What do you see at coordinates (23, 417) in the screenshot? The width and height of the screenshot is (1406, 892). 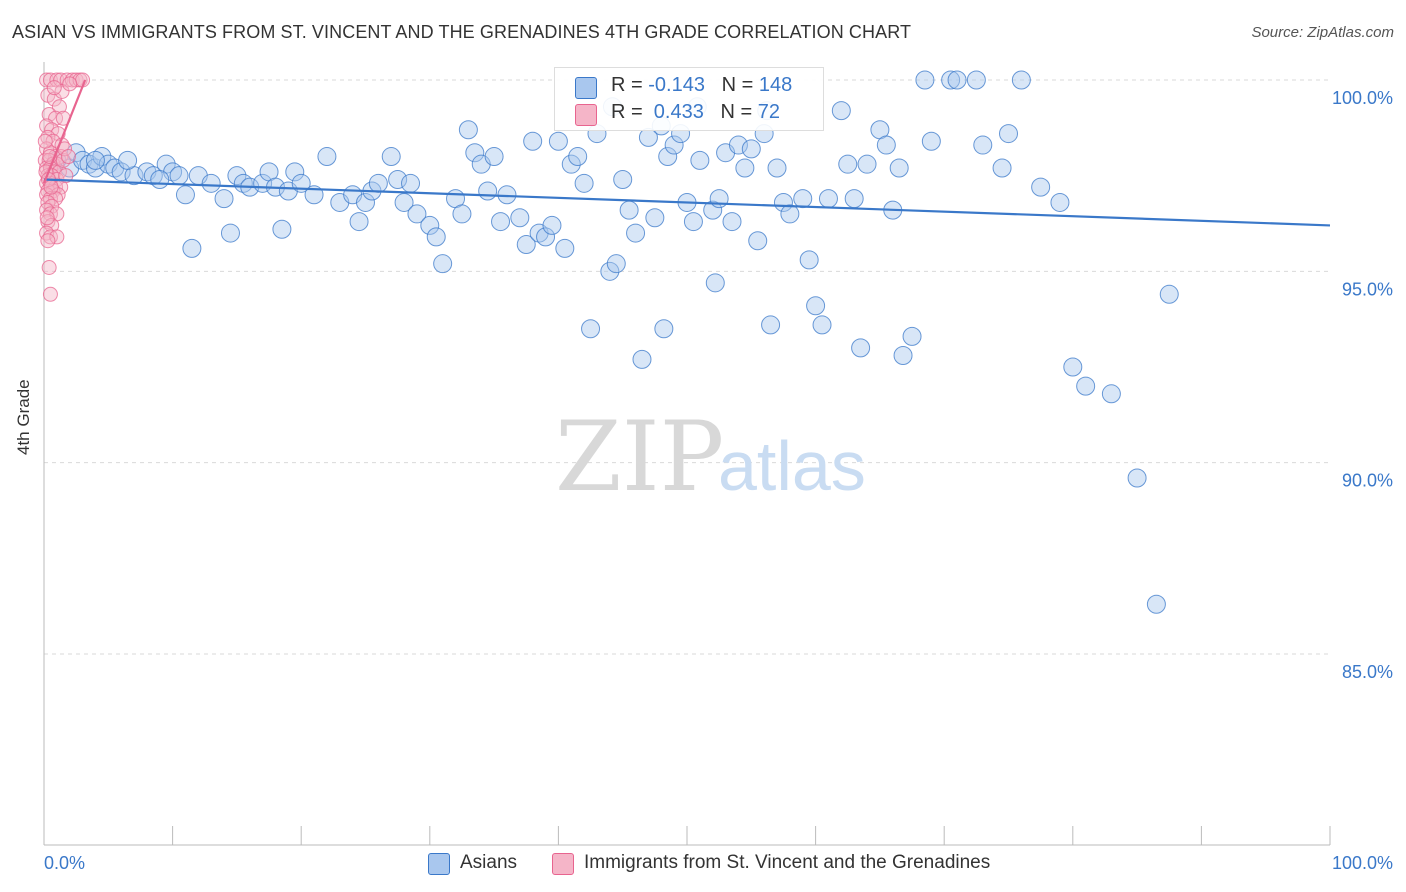 I see `y-axis-label: 4th Grade` at bounding box center [23, 417].